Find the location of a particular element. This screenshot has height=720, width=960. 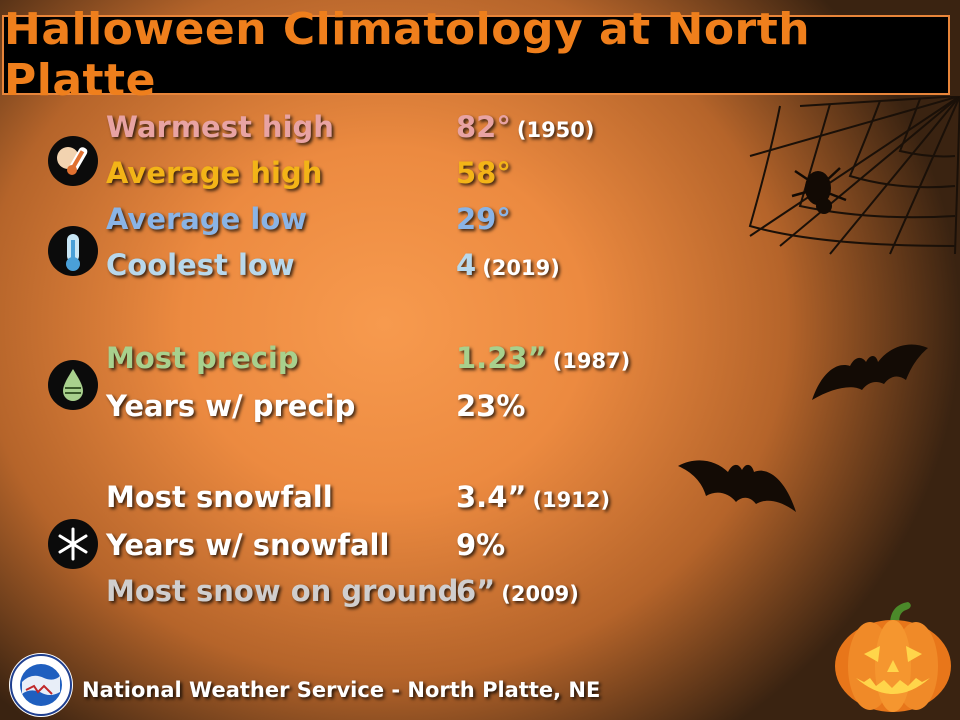

stat-row-coolest-low: Coolest low 4 (2019) is located at coordinates (416, 268).